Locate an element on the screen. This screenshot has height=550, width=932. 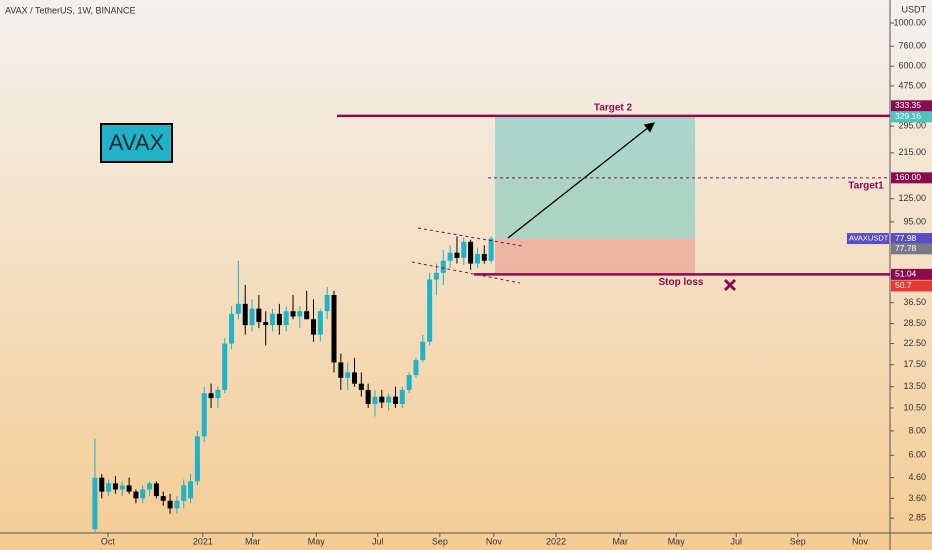
y-tick-label: 600.00 is located at coordinates (912, 66).